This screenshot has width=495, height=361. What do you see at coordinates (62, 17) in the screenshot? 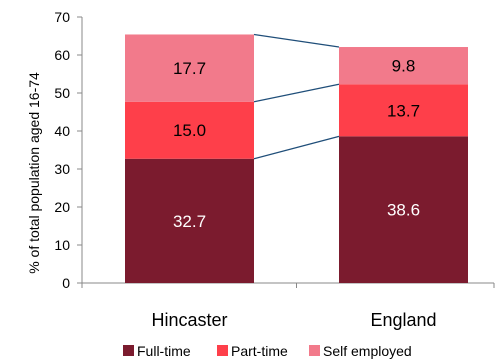
I see `y-tick-label: 70` at bounding box center [62, 17].